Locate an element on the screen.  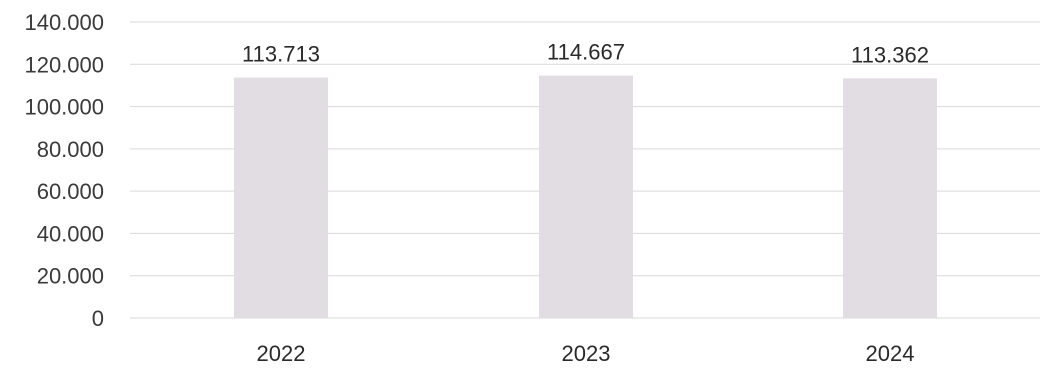
y-tick-label: 100.000 is located at coordinates (64, 107).